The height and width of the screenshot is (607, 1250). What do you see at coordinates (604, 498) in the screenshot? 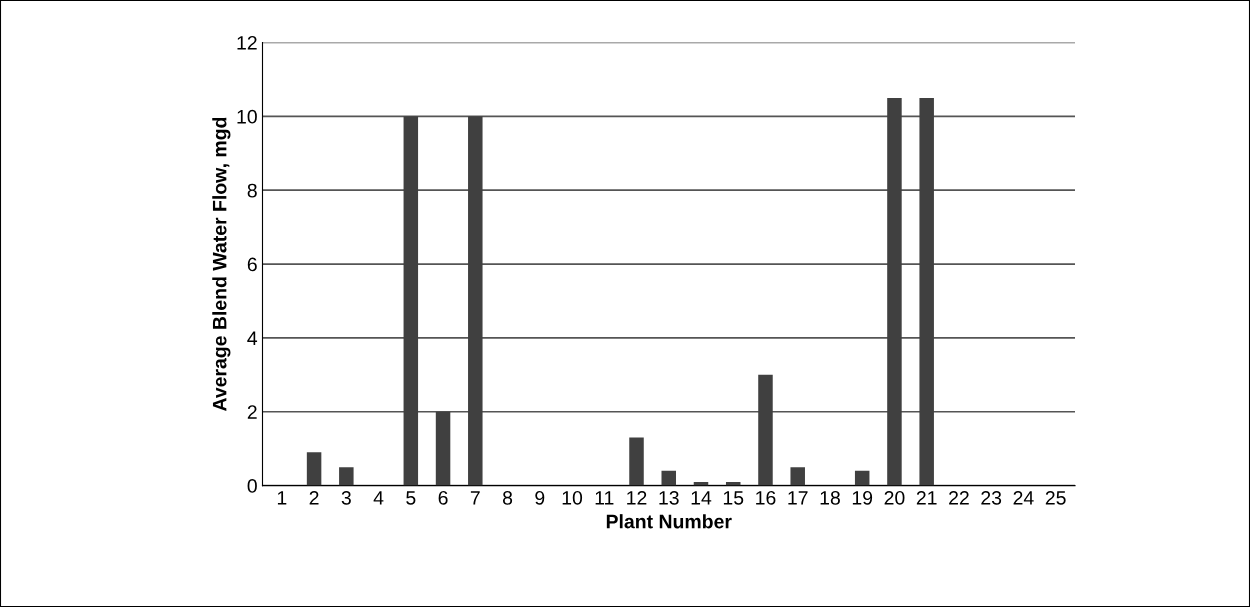
I see `x-tick-label: 11` at bounding box center [604, 498].